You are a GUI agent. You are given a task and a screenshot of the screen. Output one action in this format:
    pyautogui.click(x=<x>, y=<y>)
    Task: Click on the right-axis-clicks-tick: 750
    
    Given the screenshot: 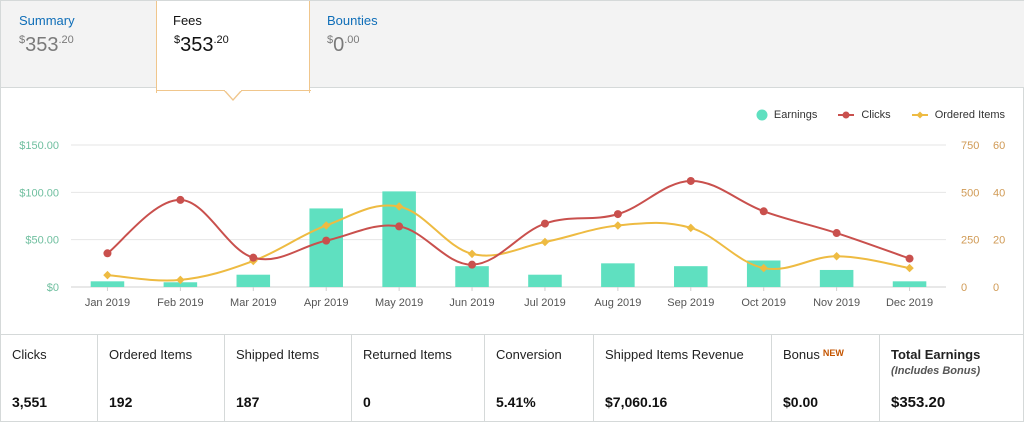 What is the action you would take?
    pyautogui.click(x=970, y=146)
    